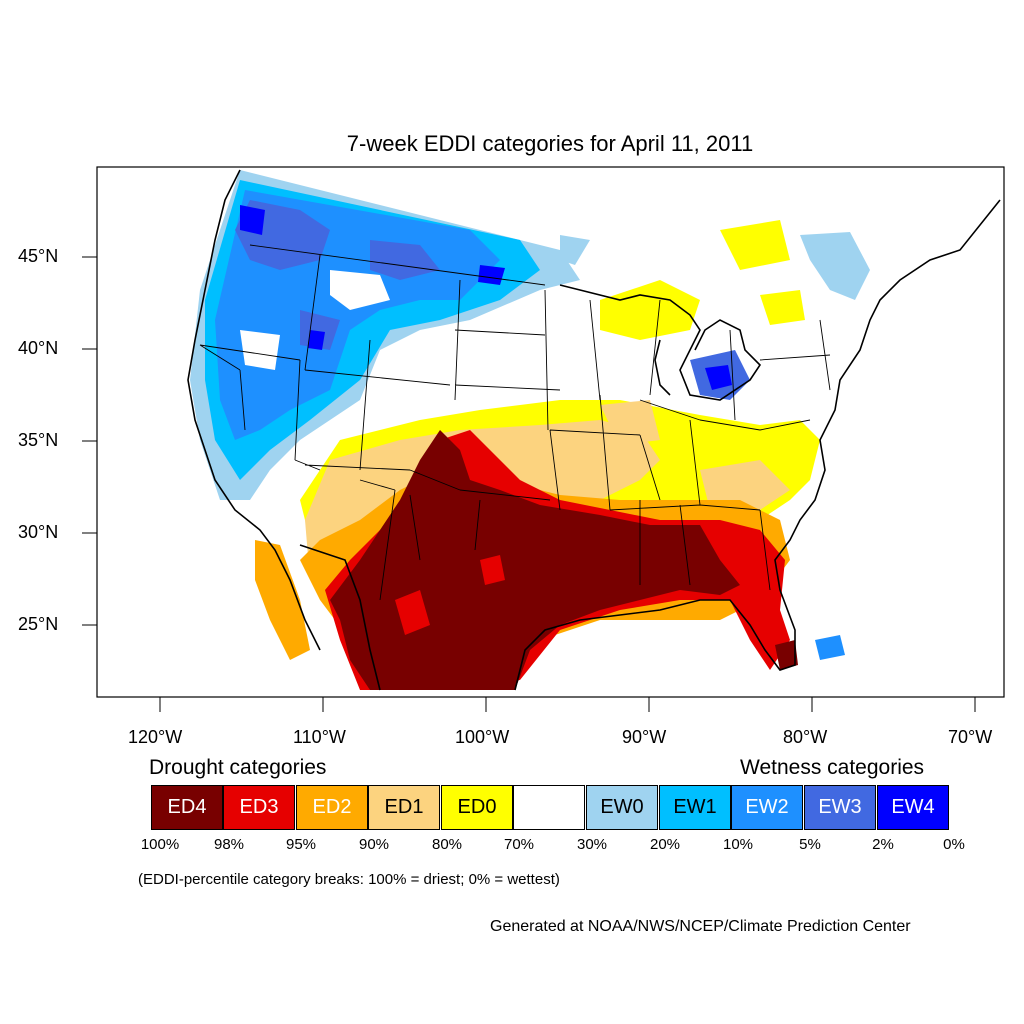 The height and width of the screenshot is (1024, 1024). What do you see at coordinates (238, 767) in the screenshot?
I see `drought-heading: Drought categories` at bounding box center [238, 767].